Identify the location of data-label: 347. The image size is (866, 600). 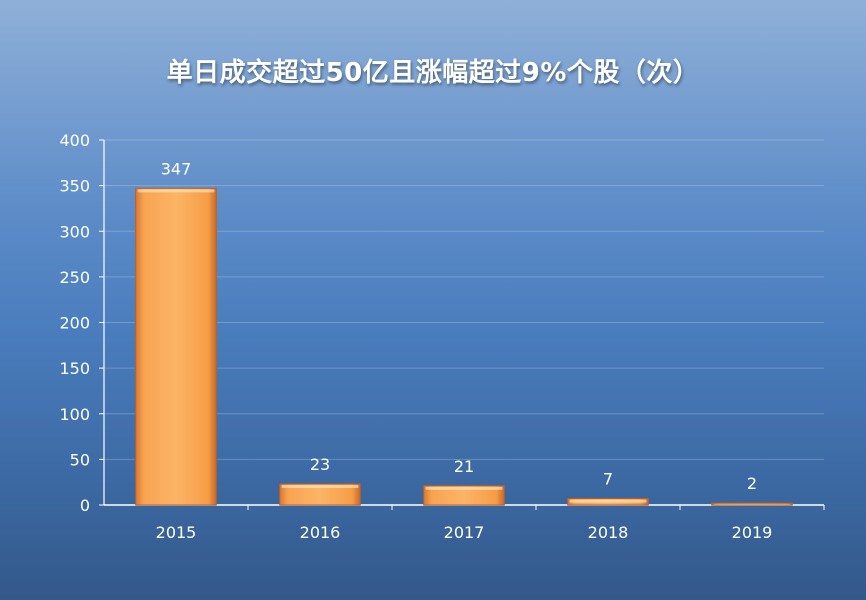
(176, 168).